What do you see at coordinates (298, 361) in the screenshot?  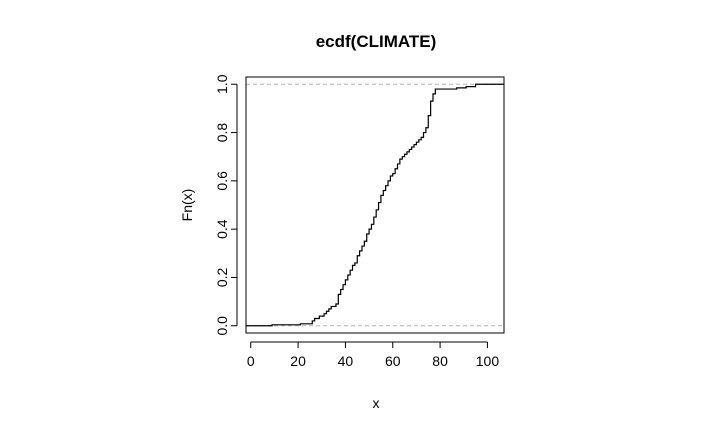 I see `x-tick-label: 20` at bounding box center [298, 361].